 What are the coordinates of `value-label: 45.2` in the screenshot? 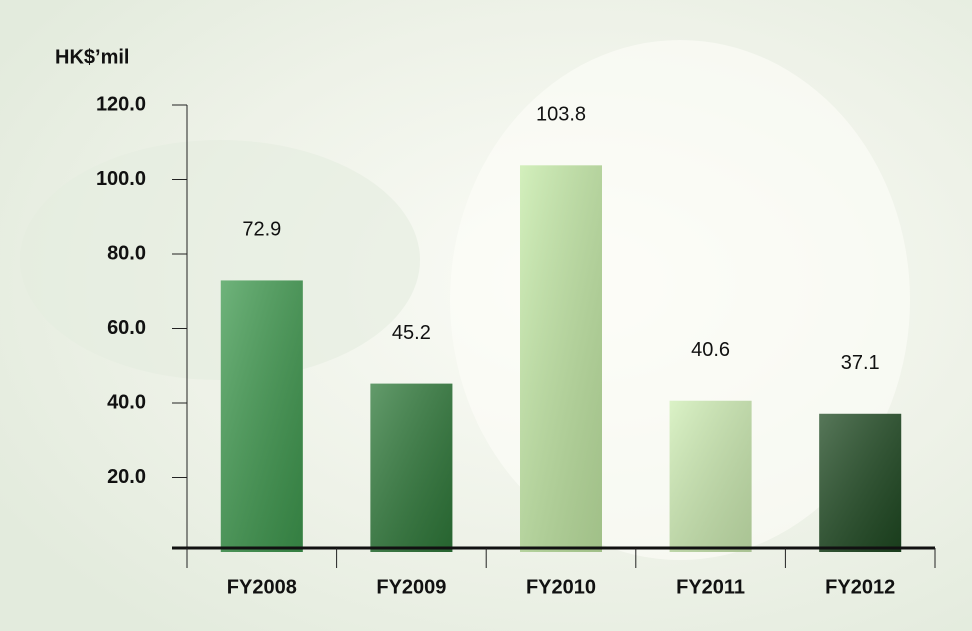 It's located at (411, 333).